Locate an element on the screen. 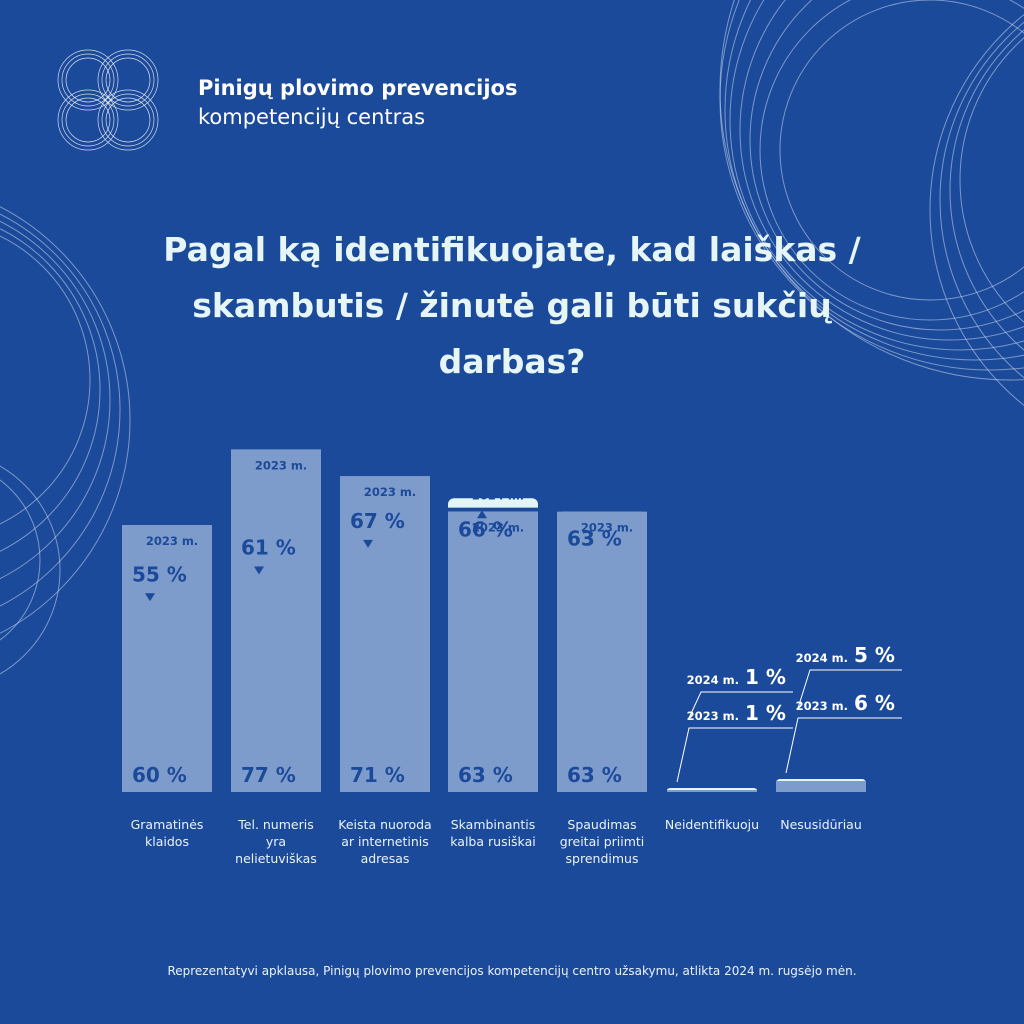 This screenshot has width=1024, height=1024. value-label-2024: 61 % is located at coordinates (268, 548).